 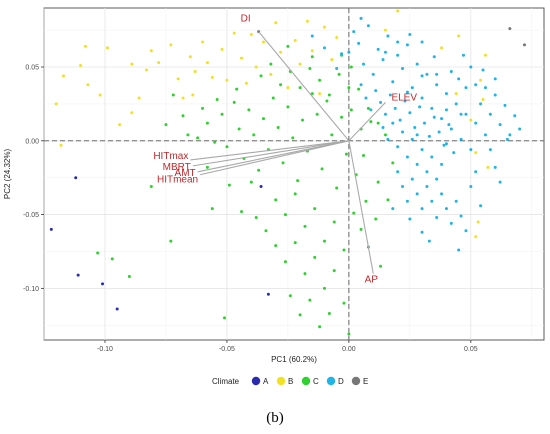 I want to click on loading-arrow-di, so click(x=304, y=86).